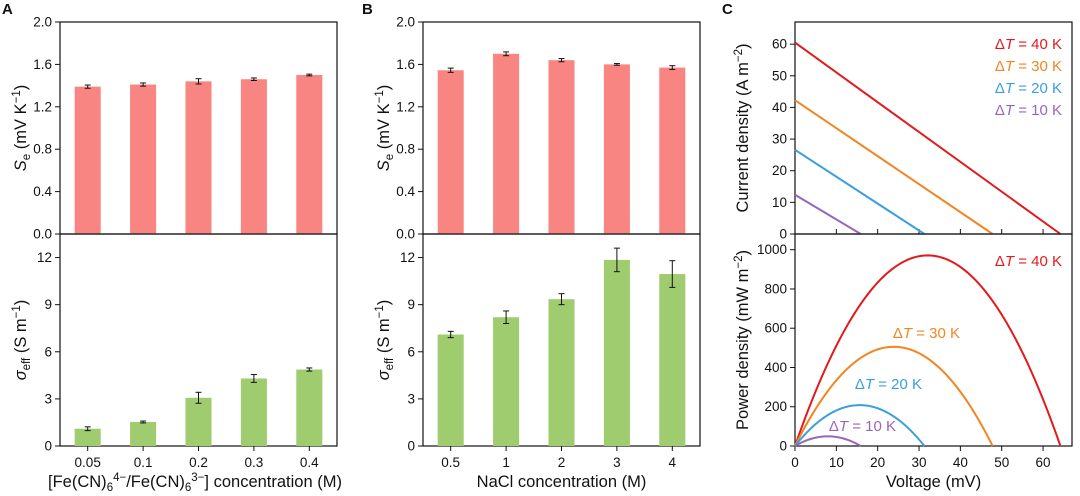  I want to click on panel-a-top-ytick-label: 1.2, so click(42, 106).